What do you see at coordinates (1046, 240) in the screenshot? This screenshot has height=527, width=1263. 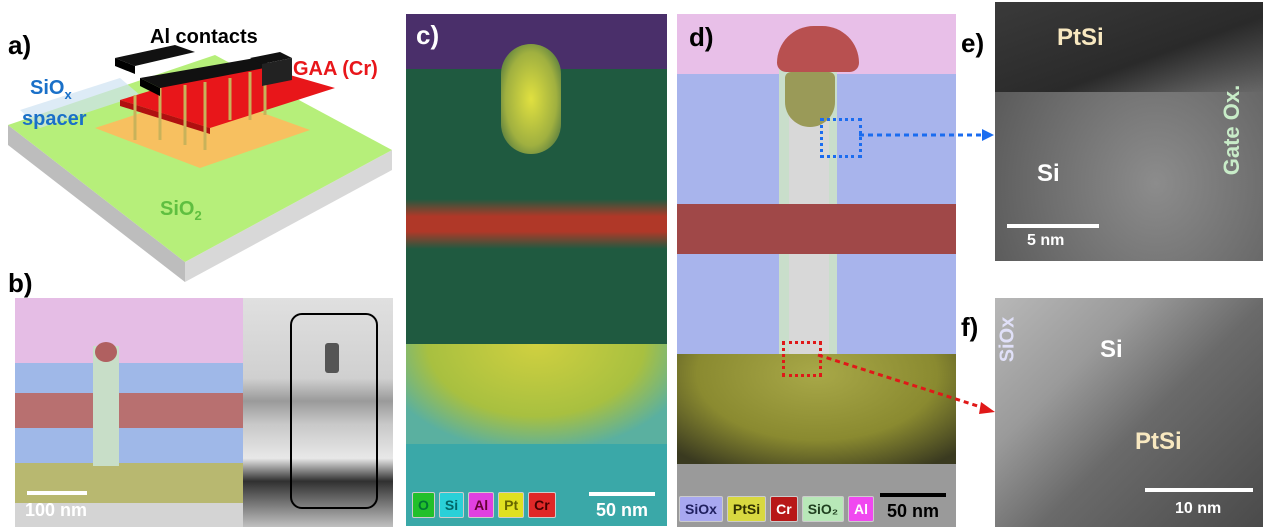 I see `panel-e-scale-label: 5 nm` at bounding box center [1046, 240].